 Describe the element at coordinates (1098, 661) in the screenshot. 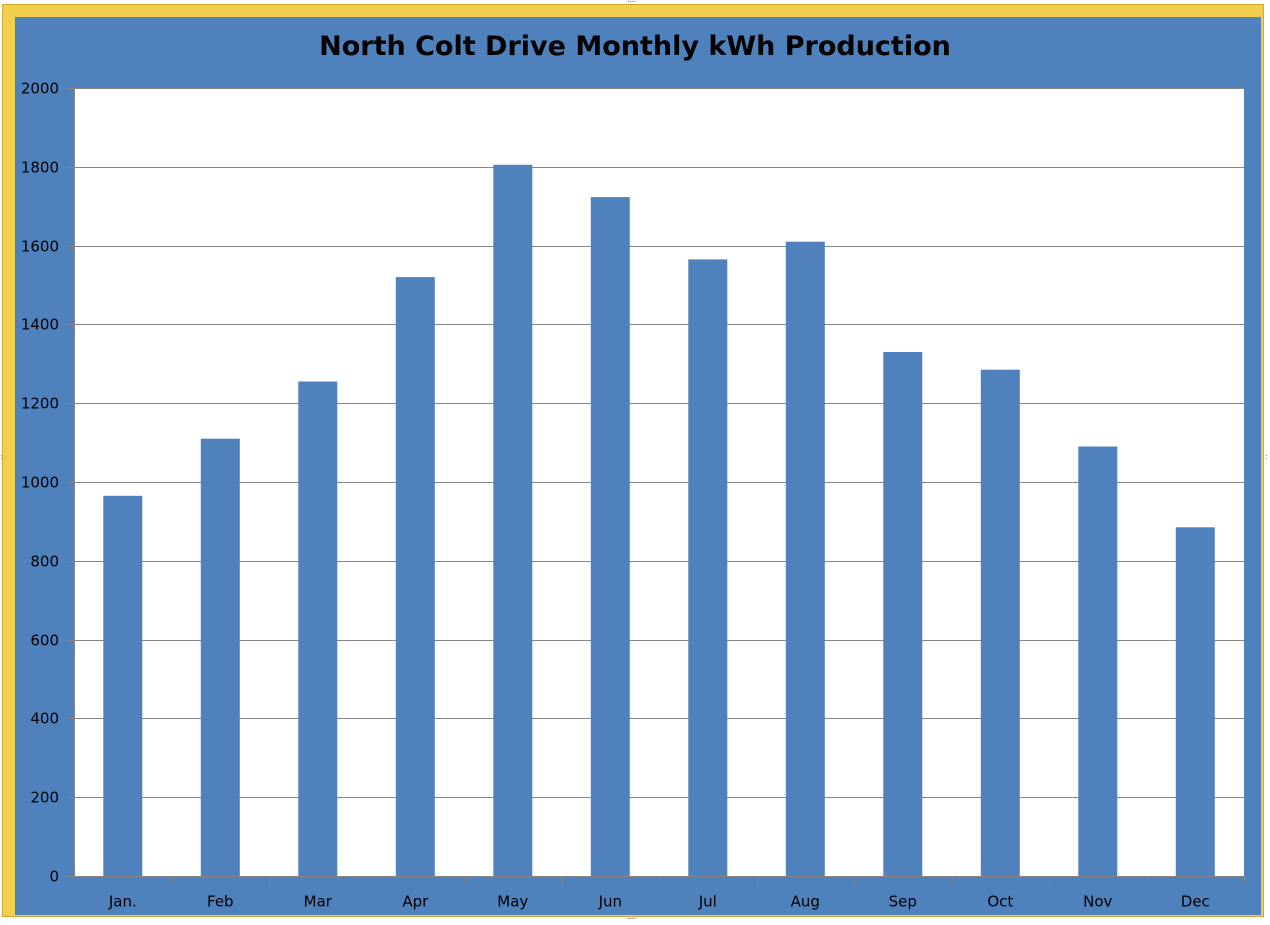

I see `bar-nov` at that location.